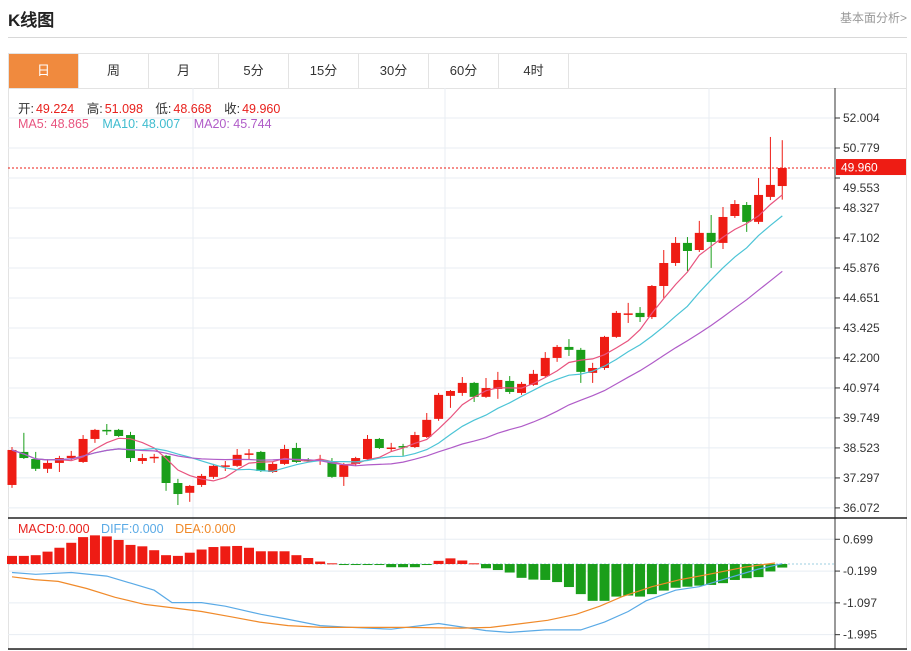 This screenshot has width=911, height=651. I want to click on ma-legend: MA5: 48.865 MA10: 48.007 MA20: 45.744, so click(146, 124).